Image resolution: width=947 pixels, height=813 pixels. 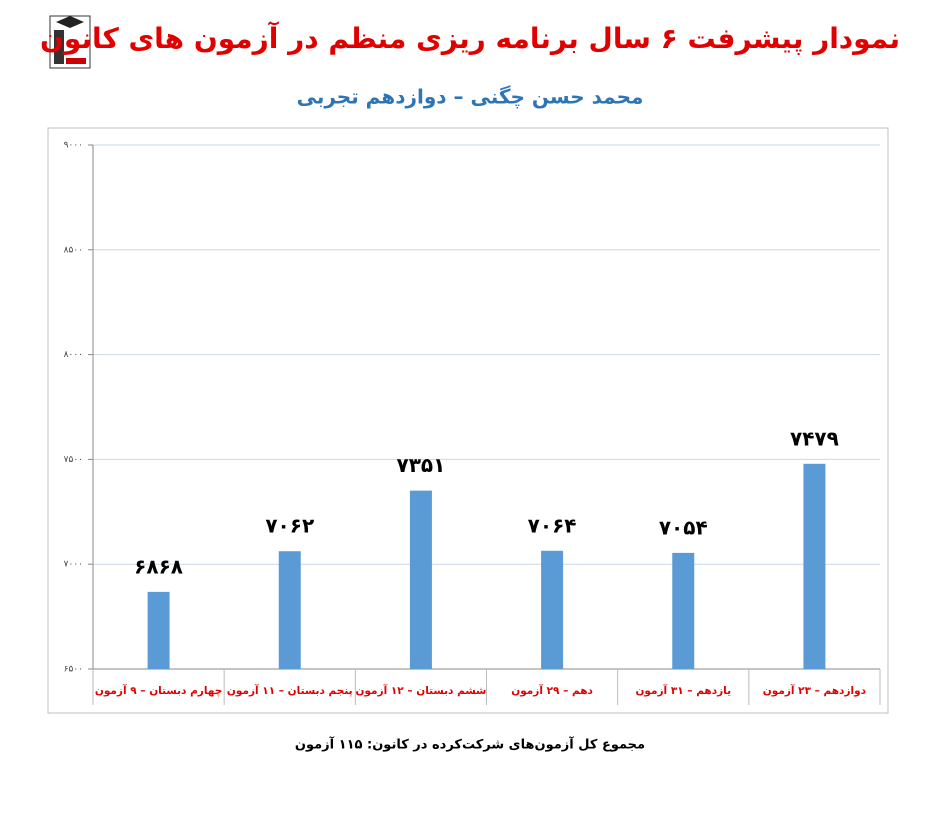 I want to click on data-label: ۷۰۶۴, so click(x=552, y=525).